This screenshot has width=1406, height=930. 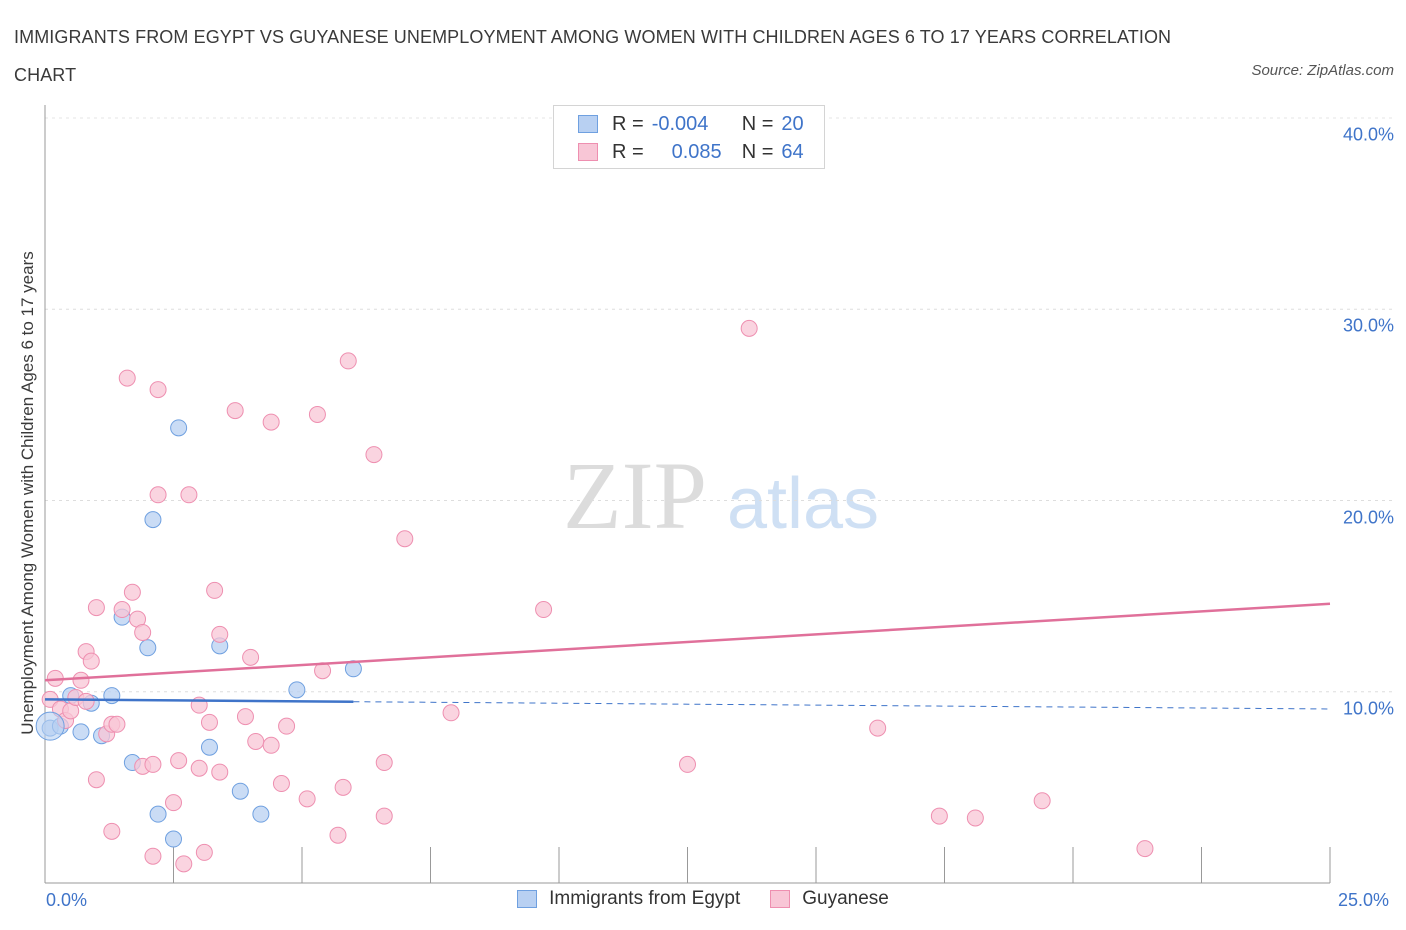 I want to click on x-tick-min: 0.0%, so click(x=67, y=900).